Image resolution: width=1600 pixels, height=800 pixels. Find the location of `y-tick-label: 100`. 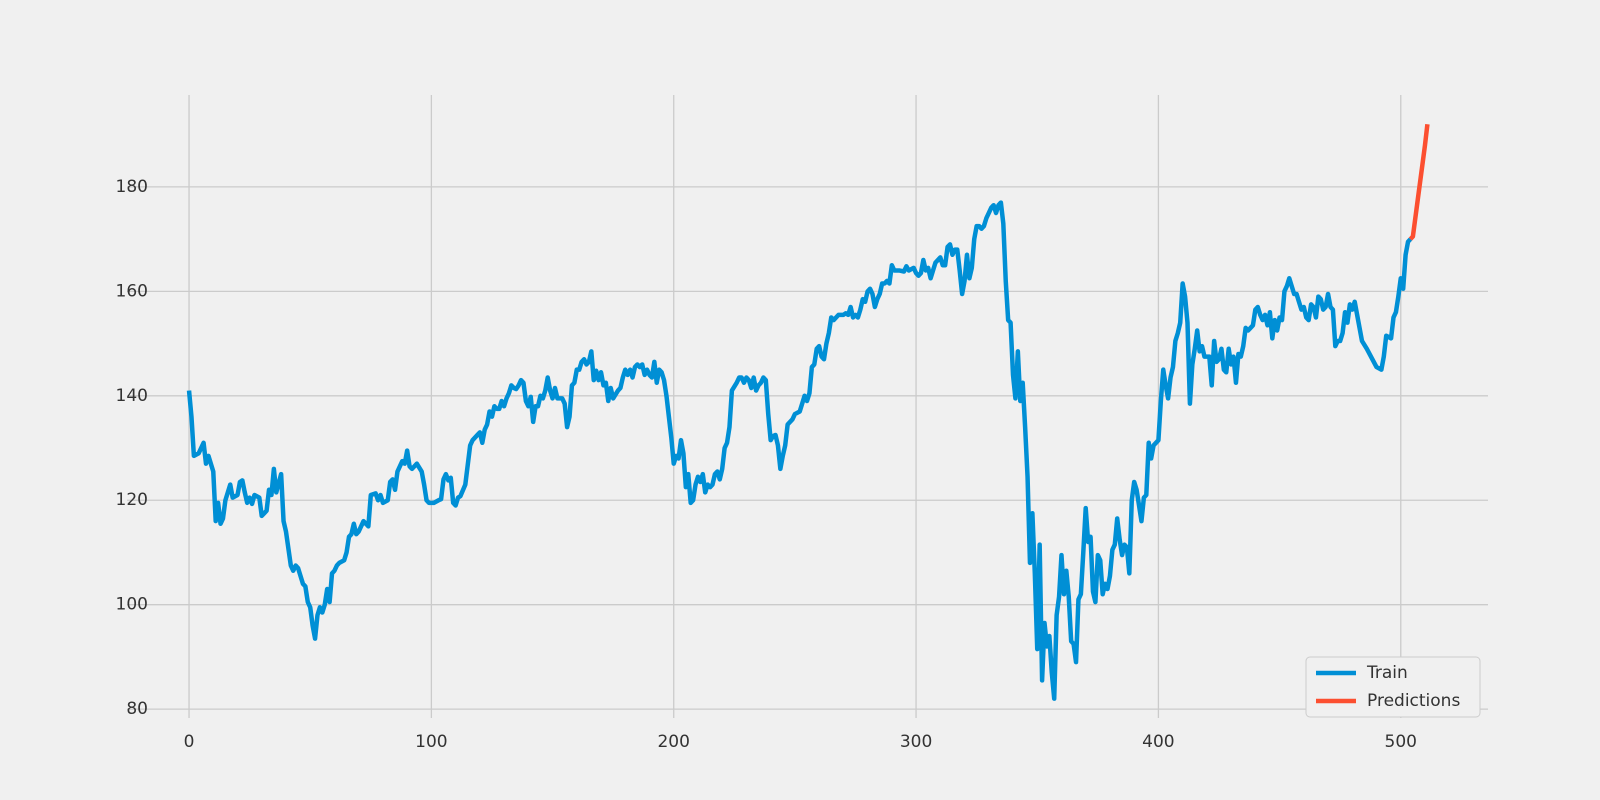

y-tick-label: 100 is located at coordinates (132, 605).